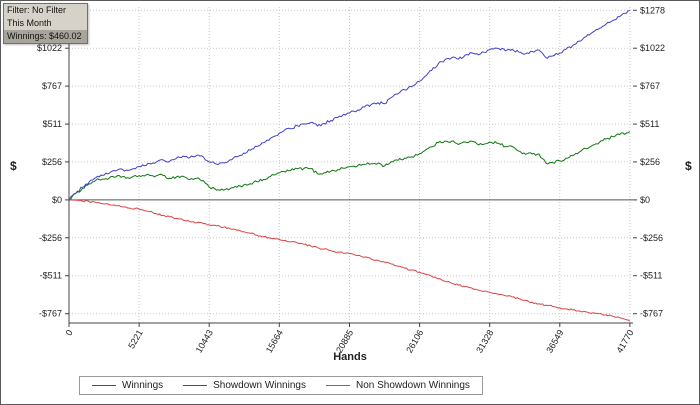 The width and height of the screenshot is (700, 405). I want to click on non-showdown-winnings-line-swatch, so click(337, 385).